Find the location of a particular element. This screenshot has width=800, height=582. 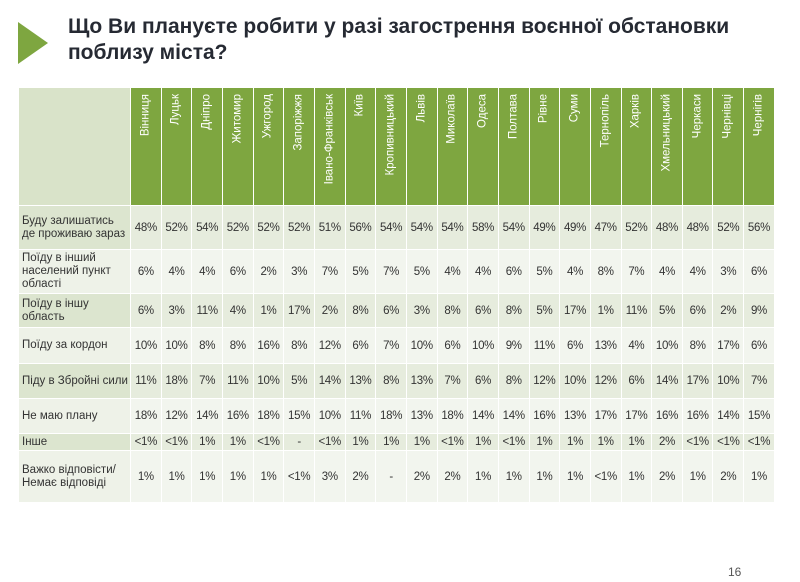

table-cell: 14% is located at coordinates (483, 416).